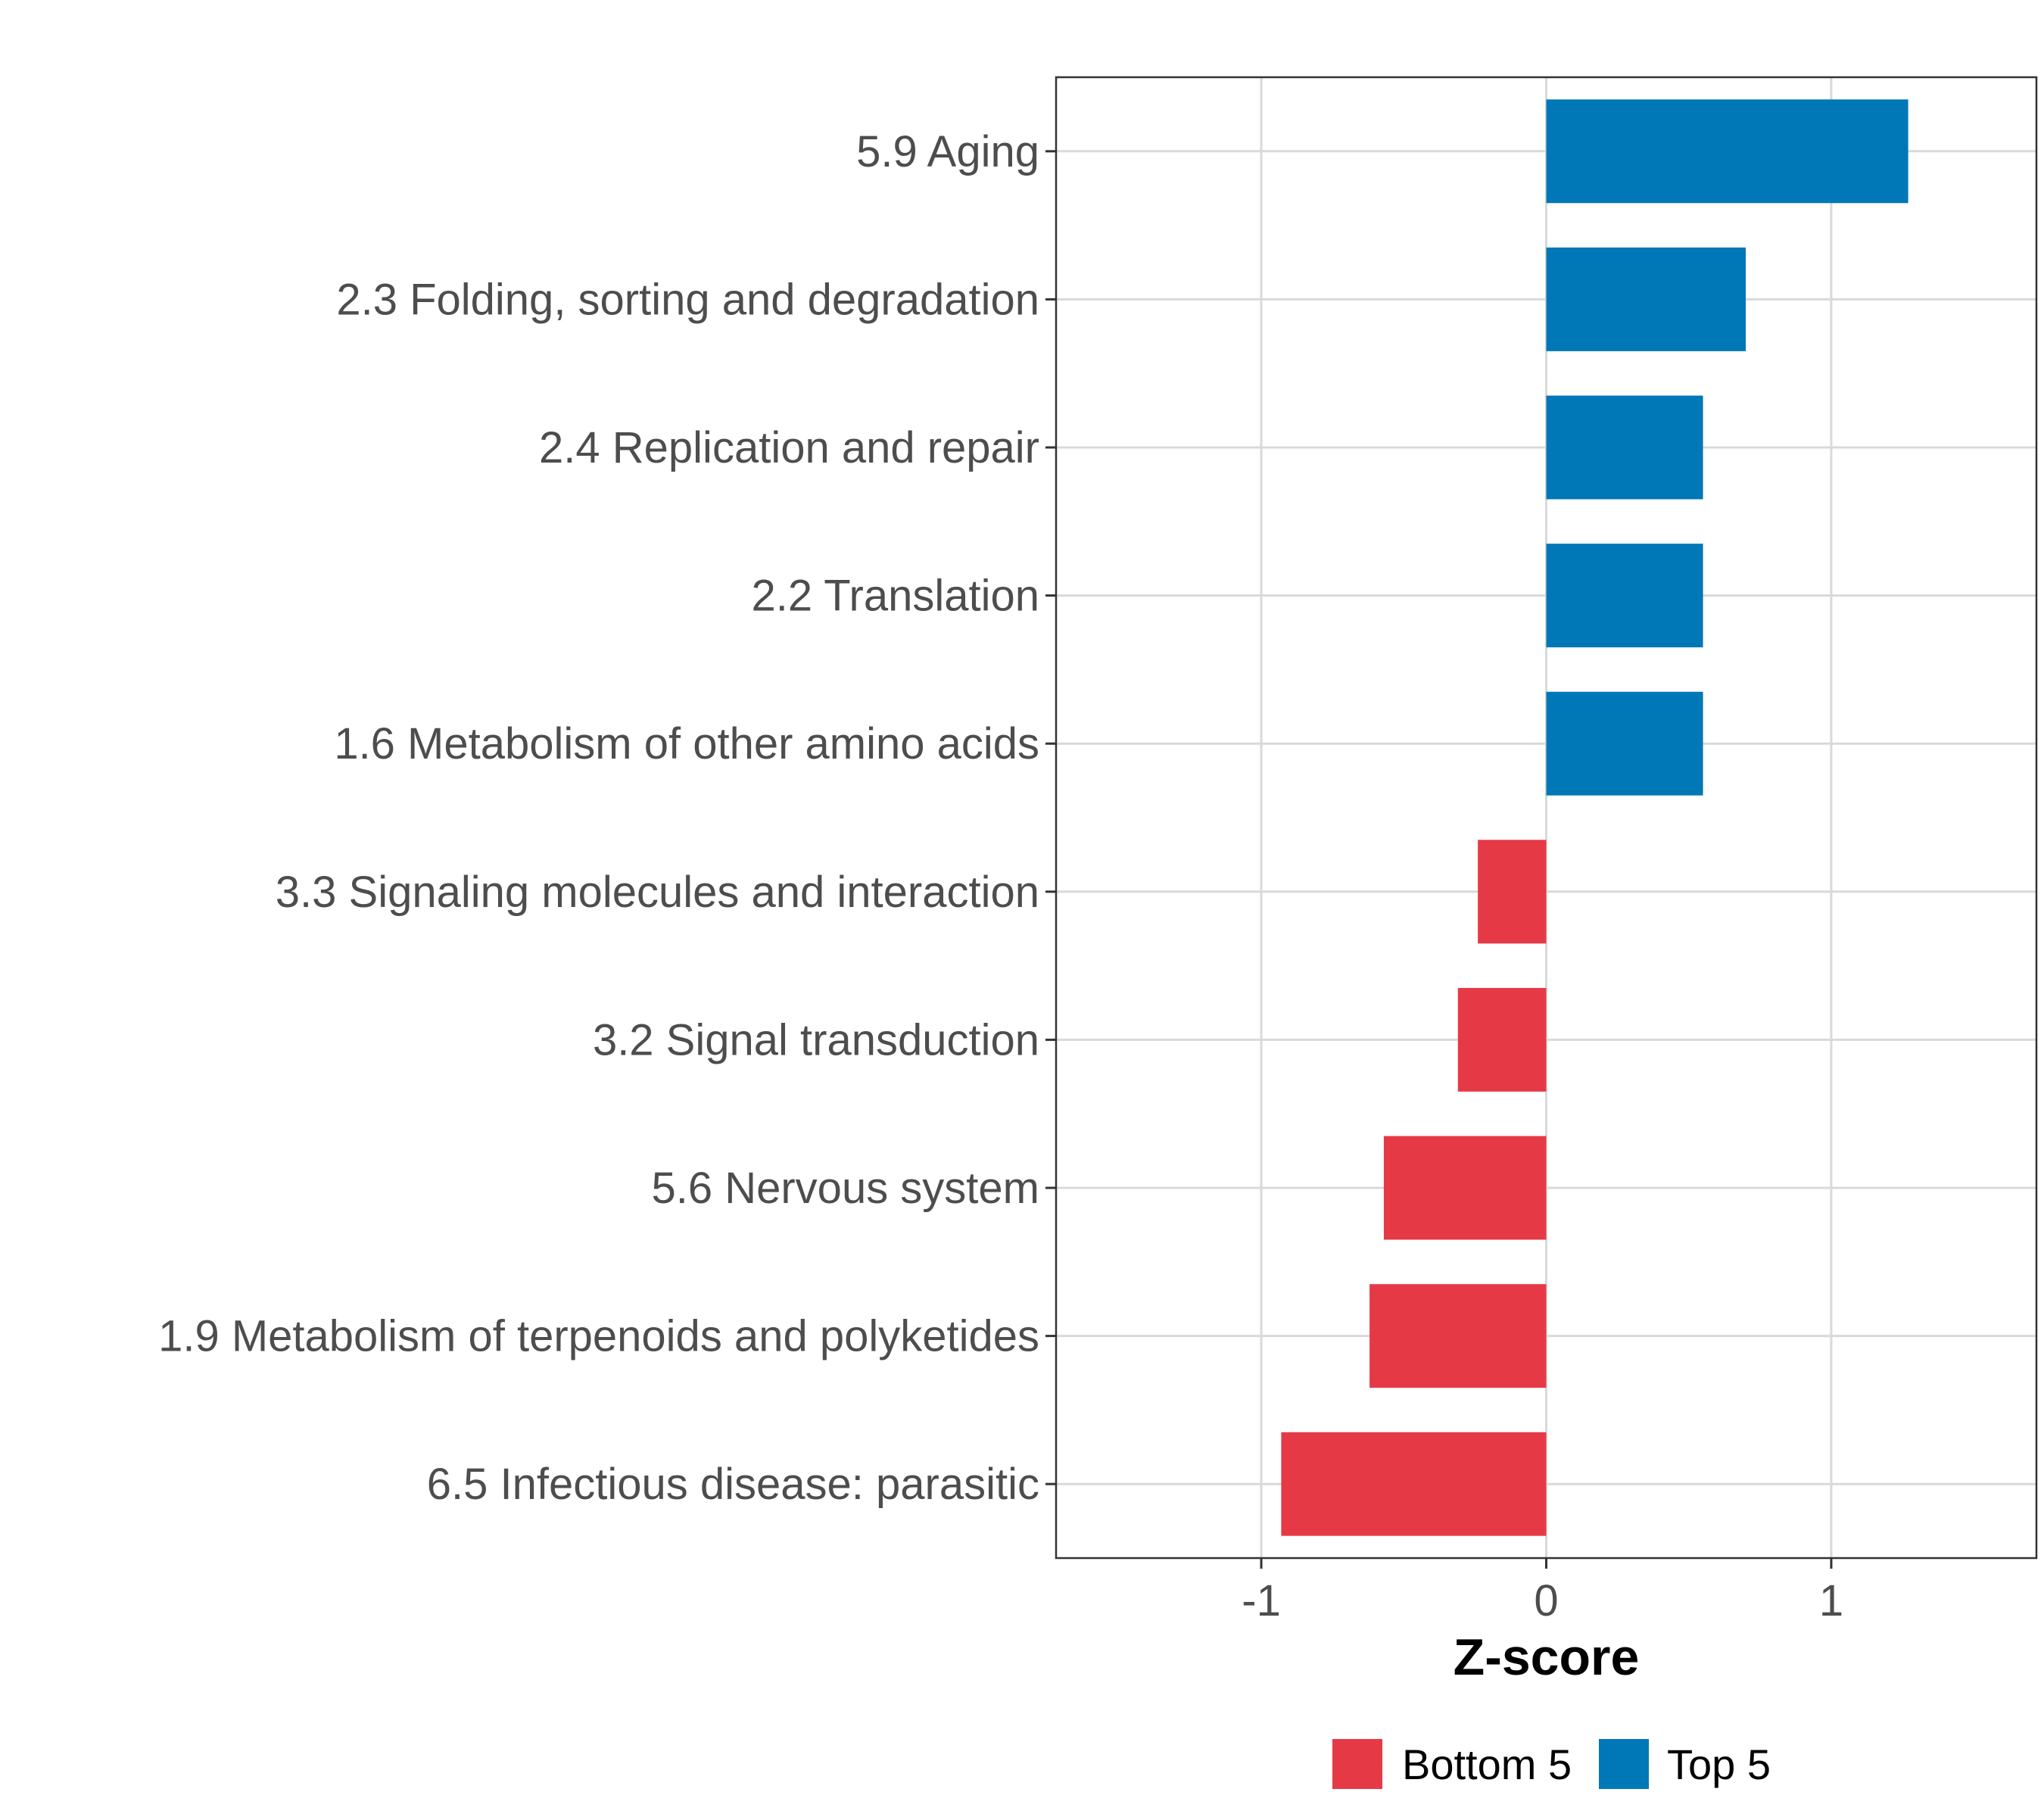  Describe the element at coordinates (1831, 1600) in the screenshot. I see `x-tick-label: 1` at that location.